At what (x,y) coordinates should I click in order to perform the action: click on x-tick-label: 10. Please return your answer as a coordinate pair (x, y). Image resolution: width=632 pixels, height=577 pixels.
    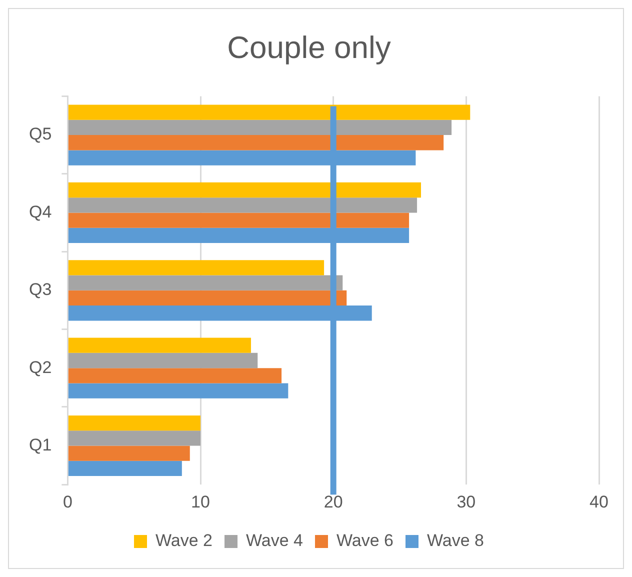
    Looking at the image, I should click on (200, 502).